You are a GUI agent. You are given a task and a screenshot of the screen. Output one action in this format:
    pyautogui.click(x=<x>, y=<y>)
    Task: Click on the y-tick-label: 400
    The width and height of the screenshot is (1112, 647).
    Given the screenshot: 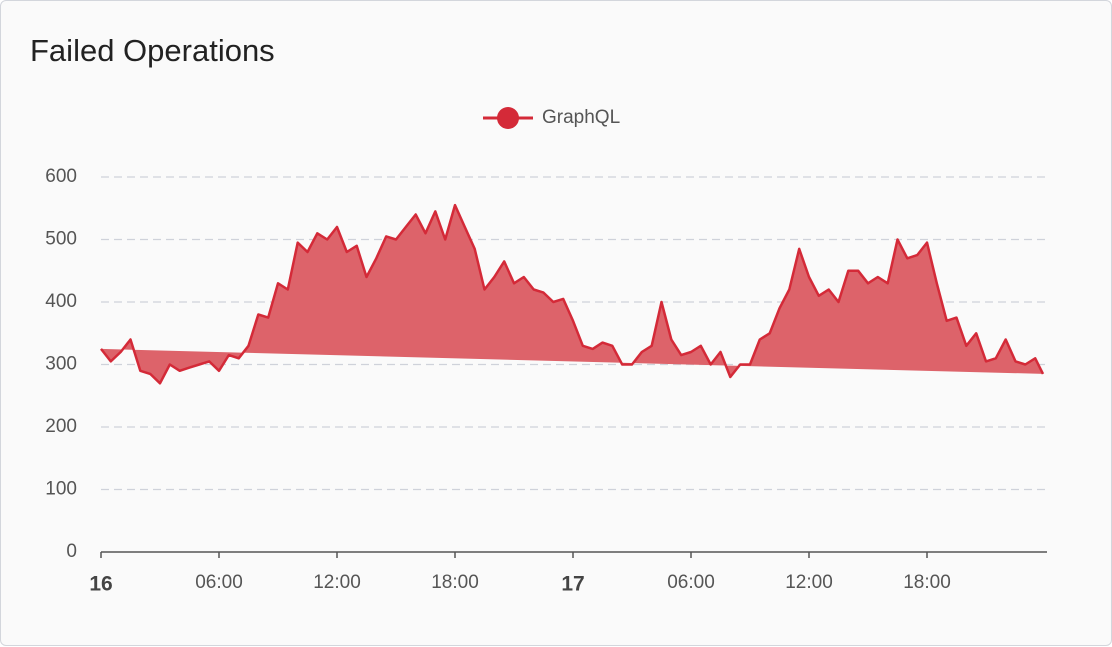 What is the action you would take?
    pyautogui.click(x=61, y=301)
    